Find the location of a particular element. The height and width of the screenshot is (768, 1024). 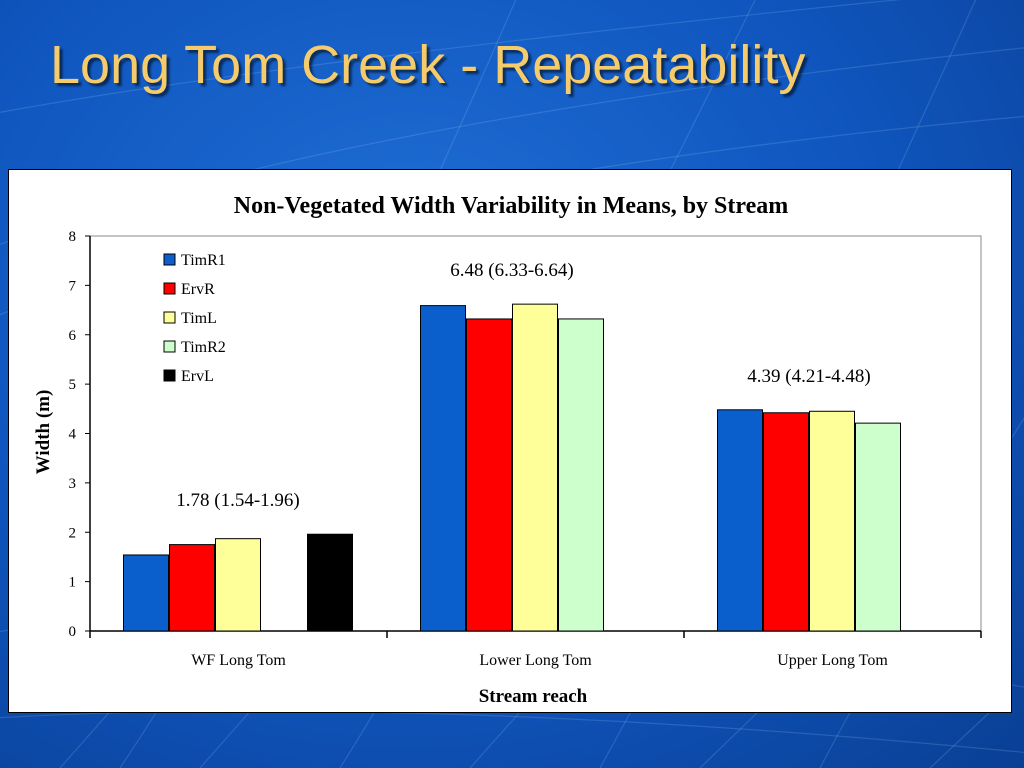

legend-swatch-timr2 is located at coordinates (169, 346).